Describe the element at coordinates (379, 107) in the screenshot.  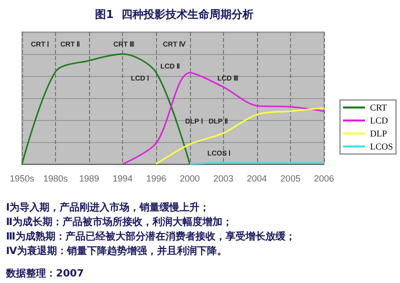
I see `legend-label: CRT` at that location.